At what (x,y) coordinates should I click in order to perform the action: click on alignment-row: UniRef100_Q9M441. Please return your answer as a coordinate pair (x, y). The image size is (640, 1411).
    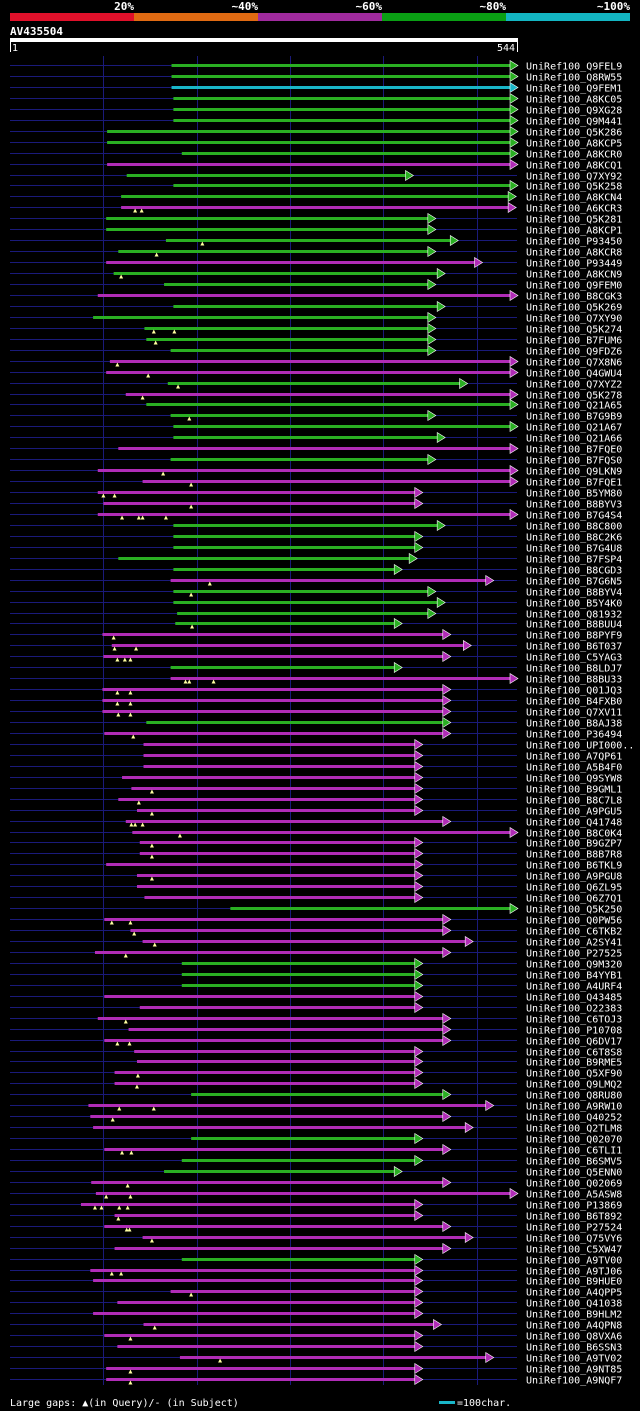
    Looking at the image, I should click on (316, 121).